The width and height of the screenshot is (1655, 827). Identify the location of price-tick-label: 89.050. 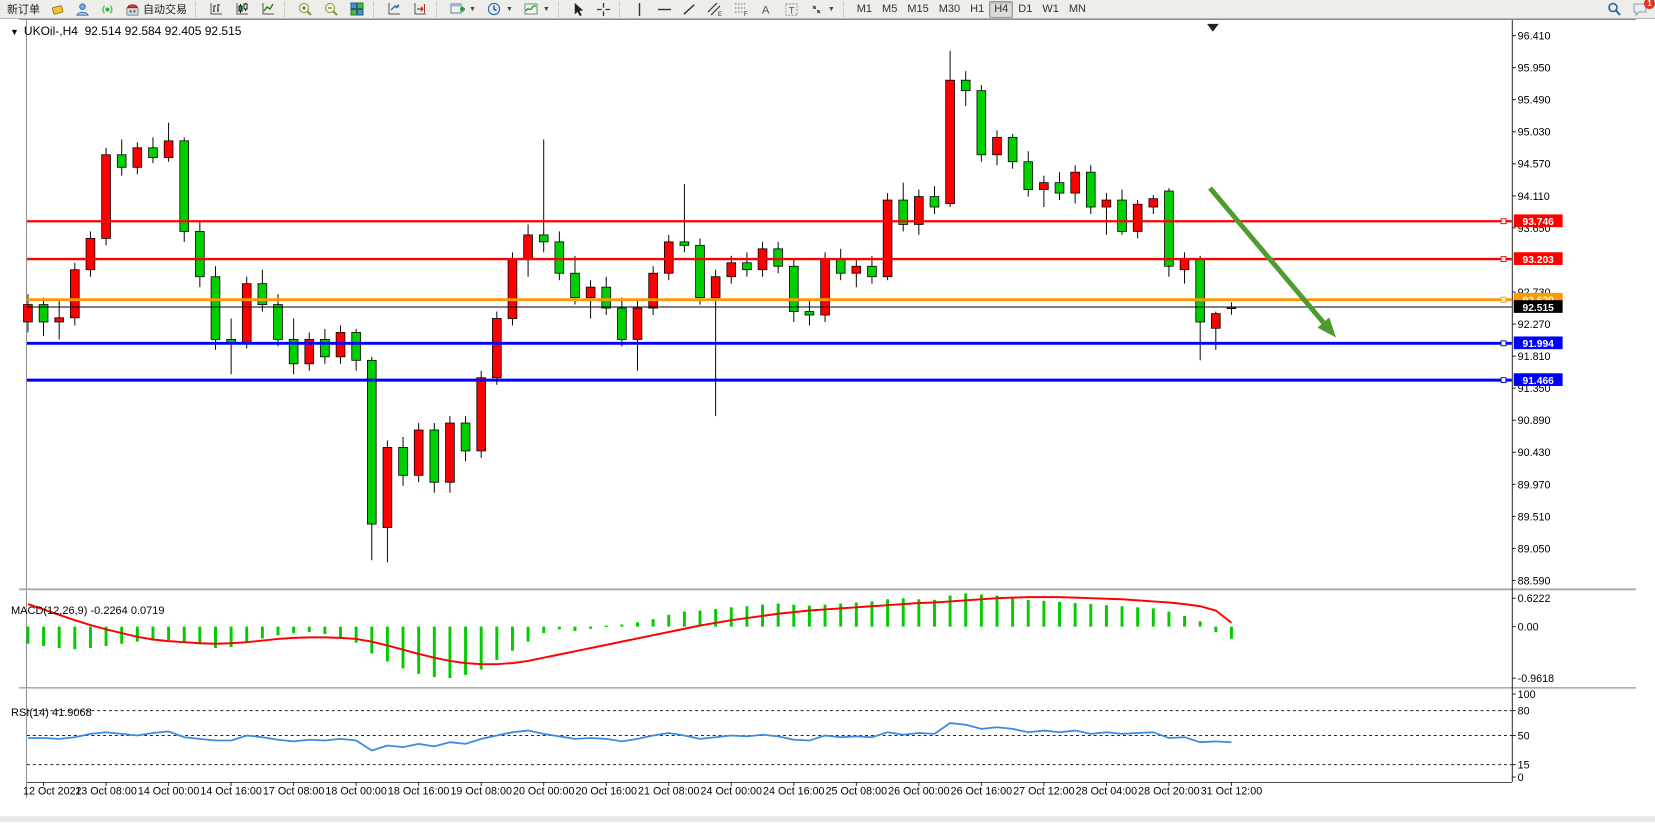
(1534, 549).